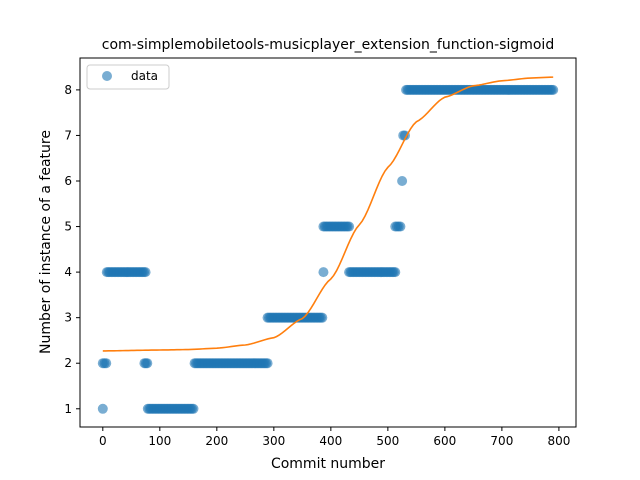  Describe the element at coordinates (501, 441) in the screenshot. I see `x-tick-label: 700` at that location.